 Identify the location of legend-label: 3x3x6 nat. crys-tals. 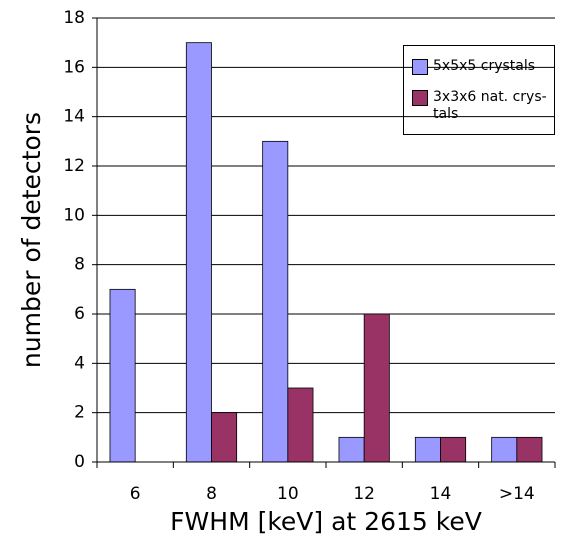
(490, 105).